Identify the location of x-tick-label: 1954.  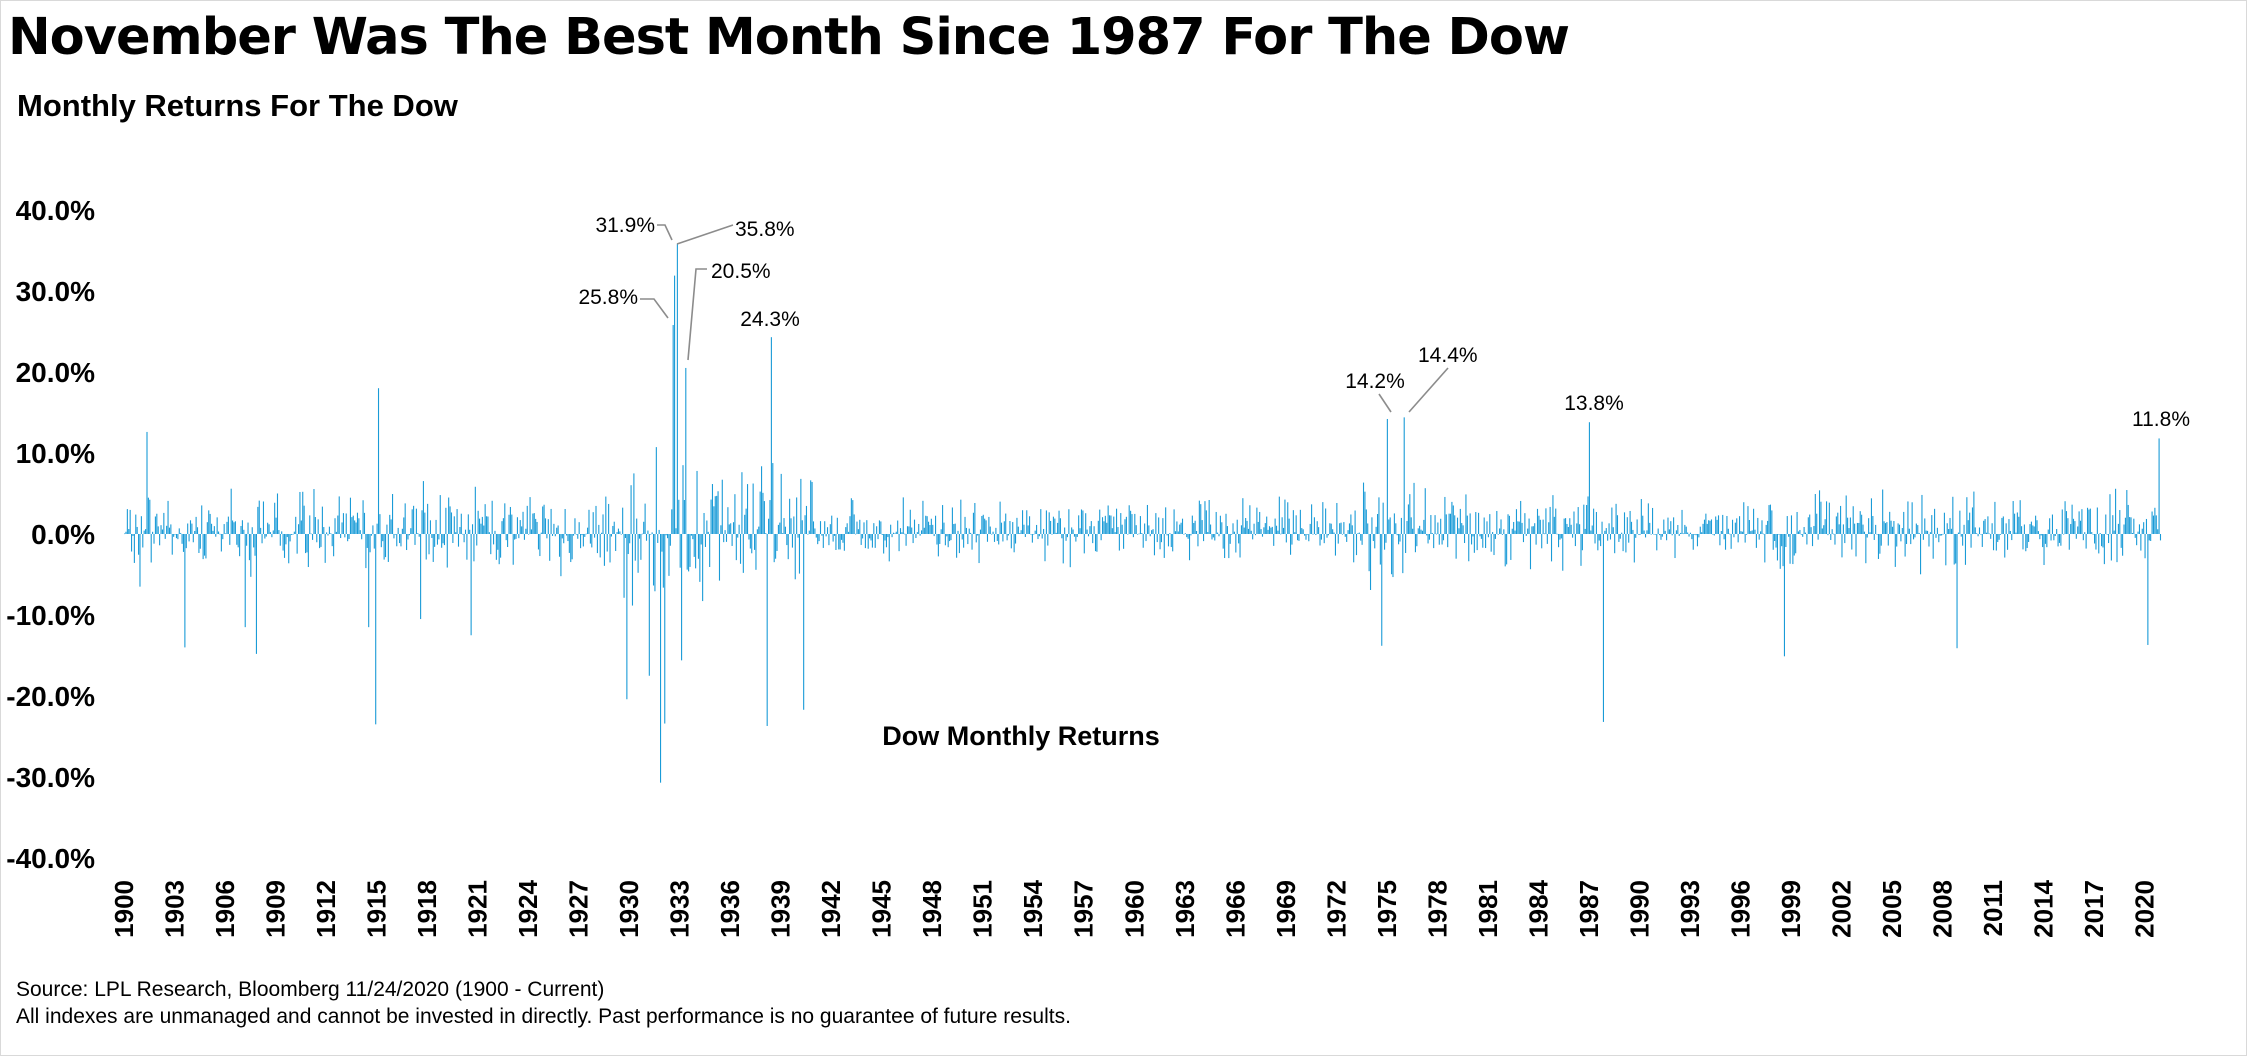
(1033, 908).